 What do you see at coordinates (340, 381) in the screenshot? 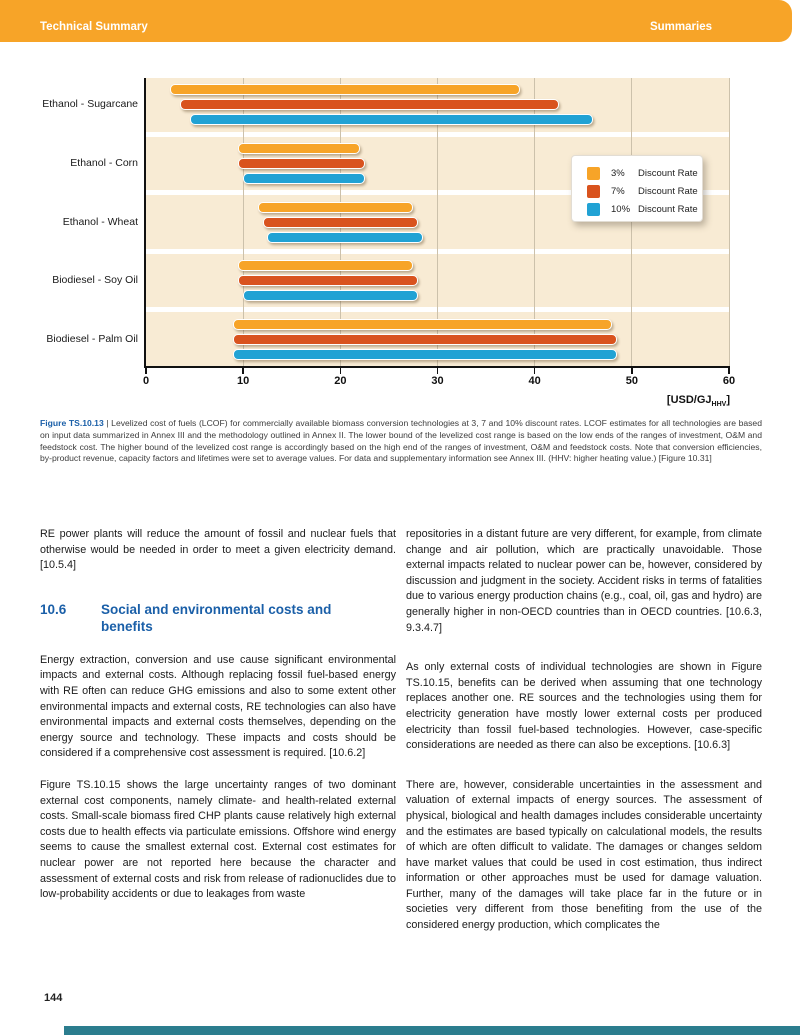
I see `x-tick-label: 20` at bounding box center [340, 381].